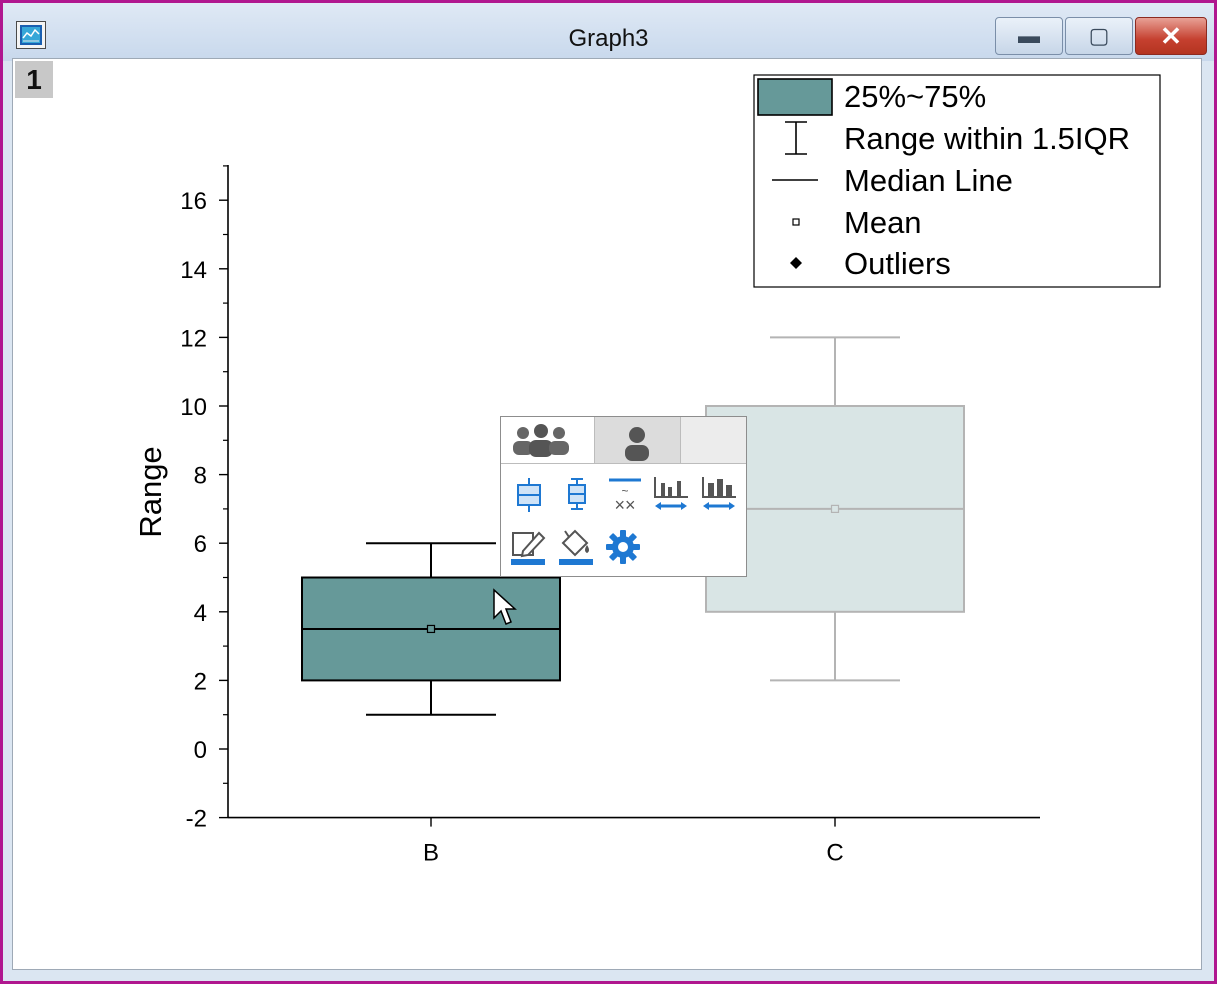 Image resolution: width=1217 pixels, height=984 pixels. What do you see at coordinates (796, 222) in the screenshot?
I see `legend-mean-swatch` at bounding box center [796, 222].